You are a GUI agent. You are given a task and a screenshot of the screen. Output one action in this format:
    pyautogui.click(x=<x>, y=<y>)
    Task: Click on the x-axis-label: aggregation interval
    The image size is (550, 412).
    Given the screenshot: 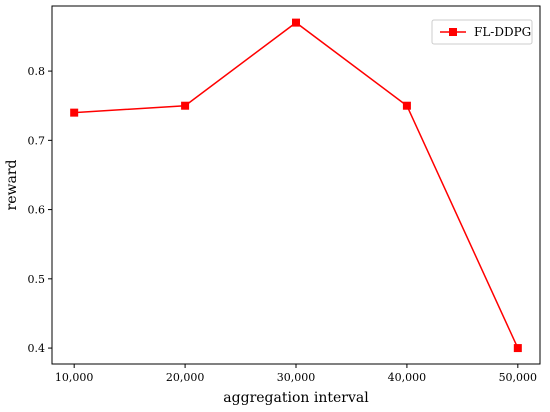 What is the action you would take?
    pyautogui.click(x=296, y=398)
    